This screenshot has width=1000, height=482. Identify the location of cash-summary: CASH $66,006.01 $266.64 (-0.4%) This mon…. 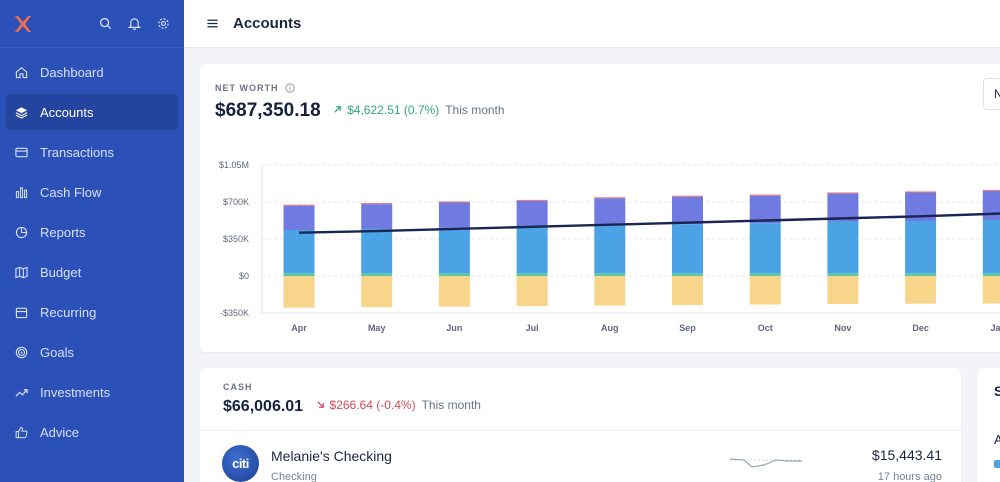
(352, 399).